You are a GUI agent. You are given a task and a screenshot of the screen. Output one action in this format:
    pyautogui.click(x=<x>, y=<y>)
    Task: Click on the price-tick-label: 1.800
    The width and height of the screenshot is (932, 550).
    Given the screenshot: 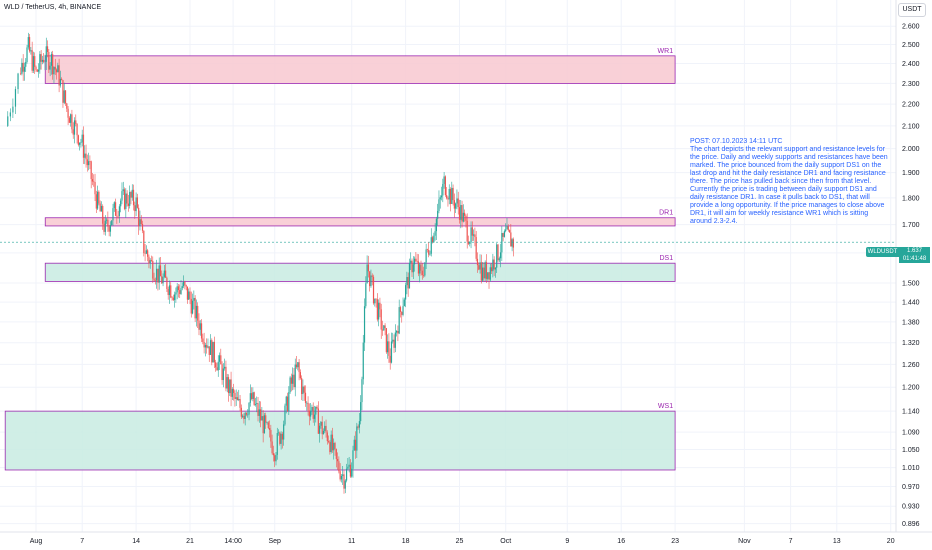 What is the action you would take?
    pyautogui.click(x=911, y=198)
    